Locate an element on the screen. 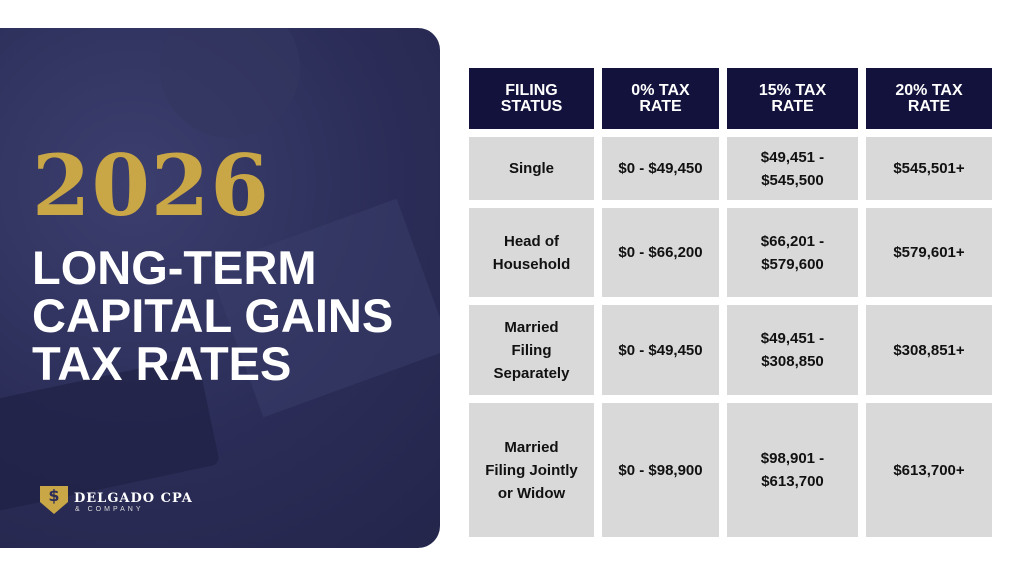  table-cell: $49,451 - $308,850 is located at coordinates (792, 350).